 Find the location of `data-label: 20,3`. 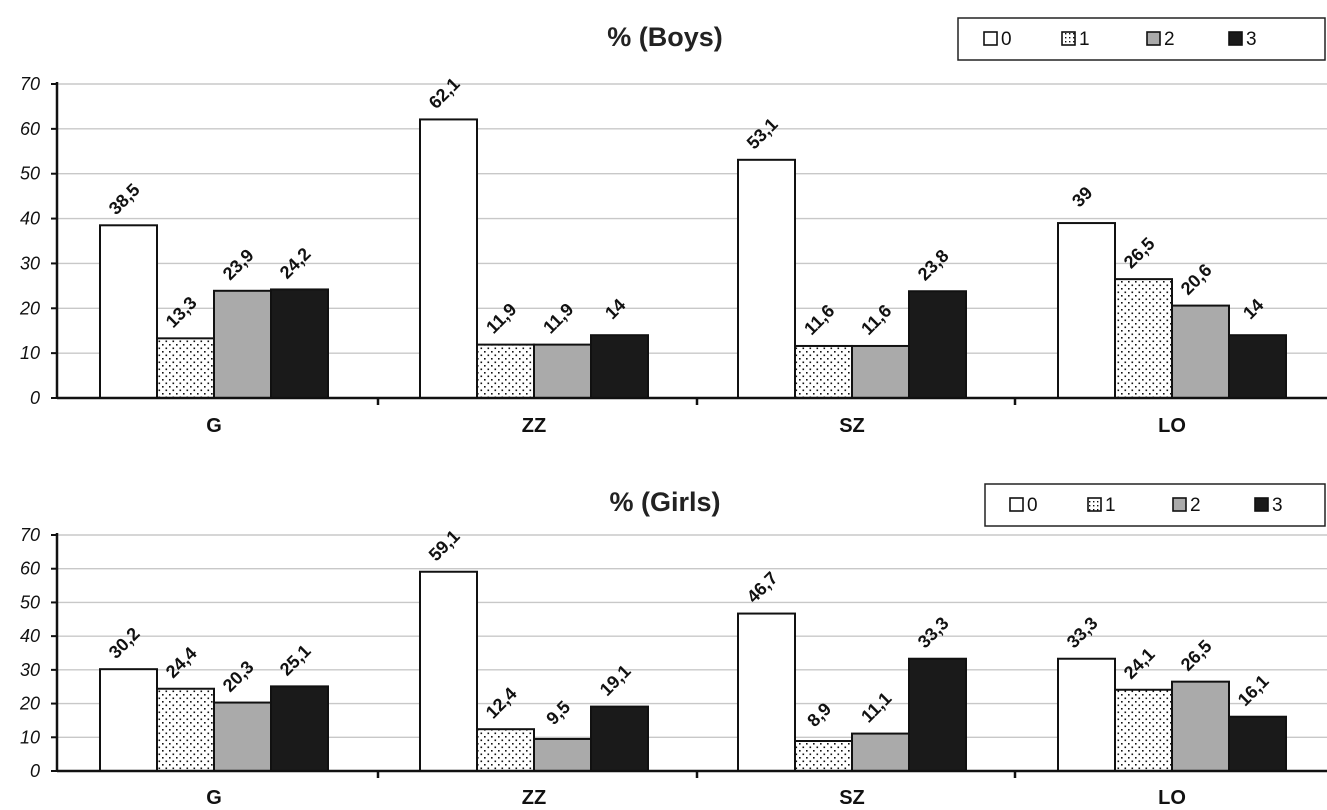

data-label: 20,3 is located at coordinates (238, 676).